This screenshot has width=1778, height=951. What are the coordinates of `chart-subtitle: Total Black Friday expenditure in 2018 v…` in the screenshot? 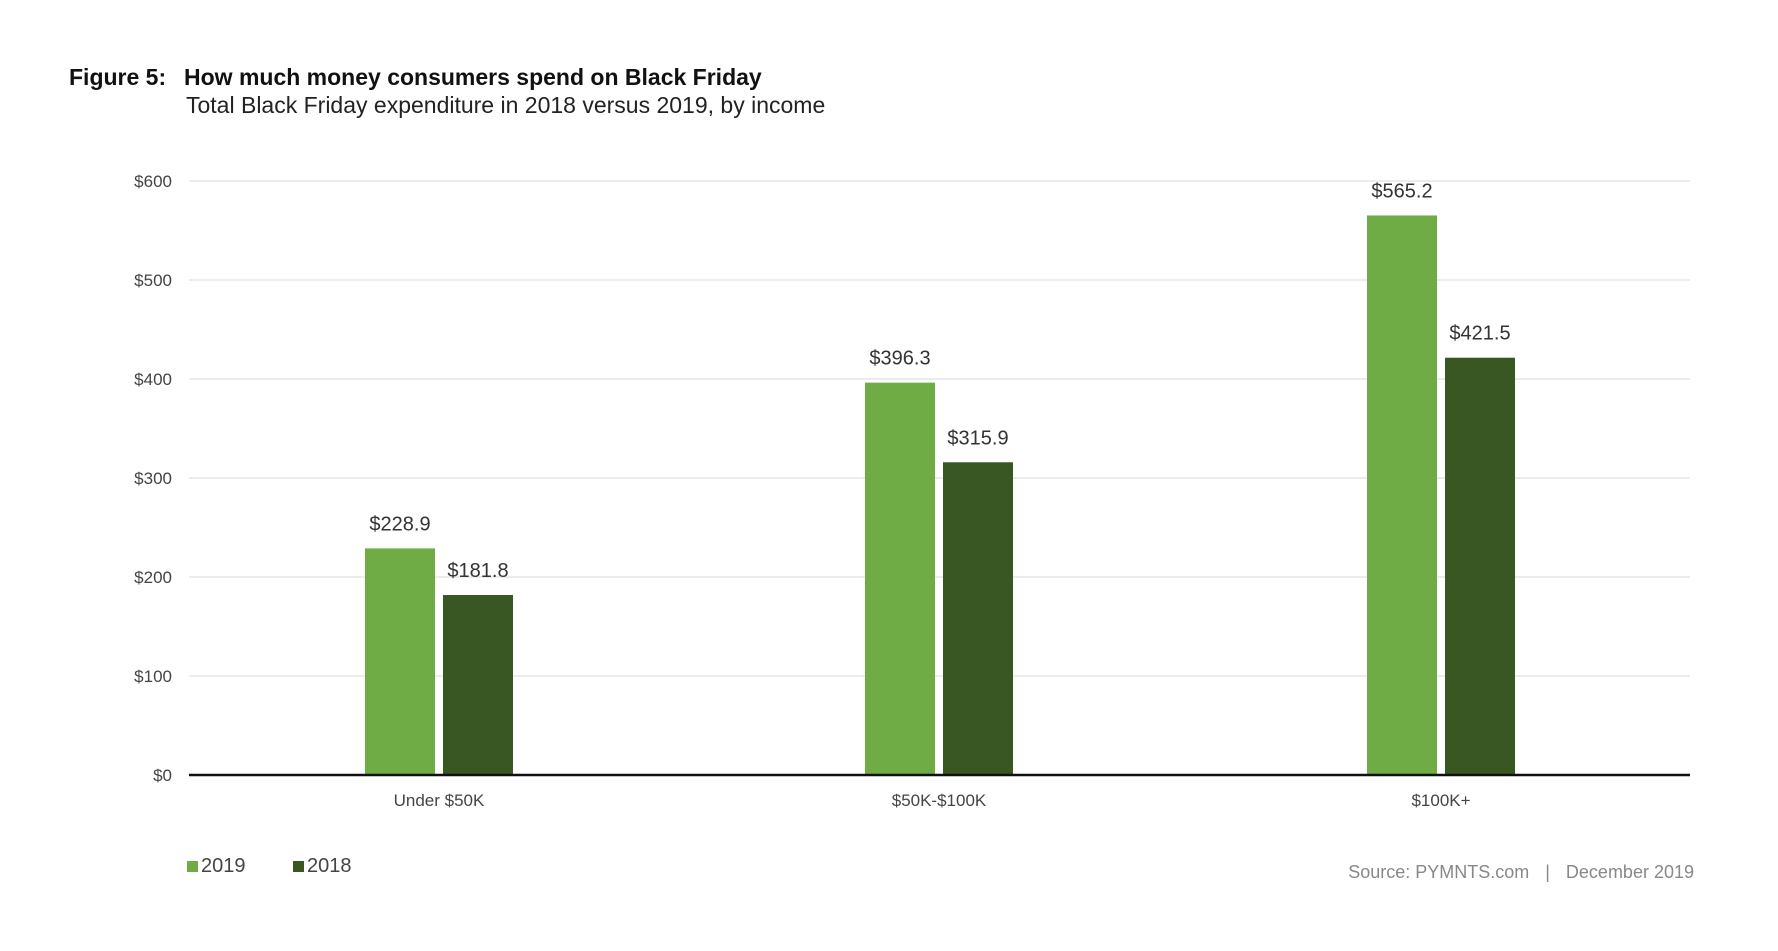 It's located at (506, 105).